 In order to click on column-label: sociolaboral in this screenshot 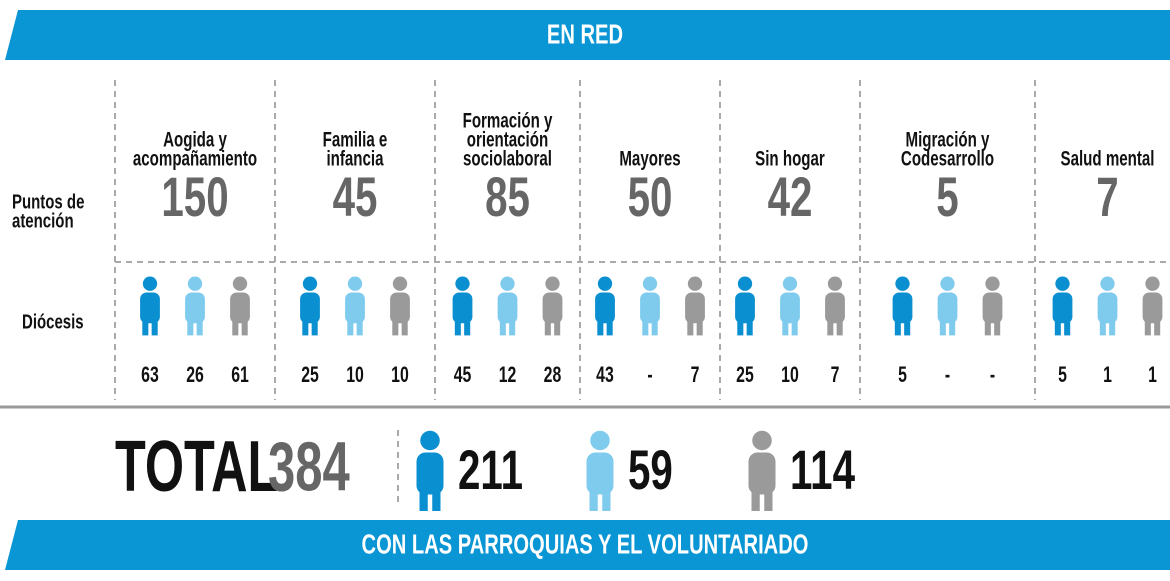, I will do `click(507, 158)`.